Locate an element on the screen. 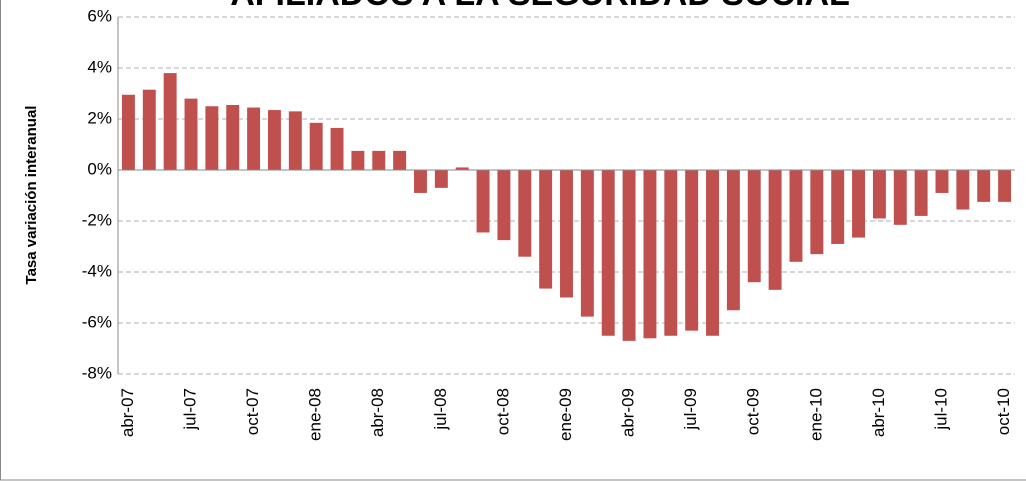 The height and width of the screenshot is (481, 1026). y-tick-label: 6% is located at coordinates (99, 15).